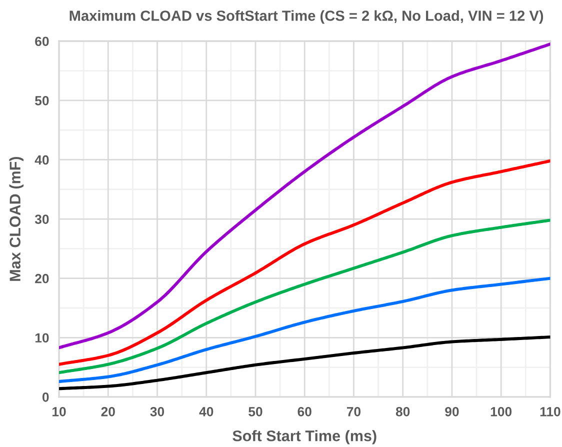 This screenshot has height=447, width=562. I want to click on x-tick-label: 70, so click(353, 411).